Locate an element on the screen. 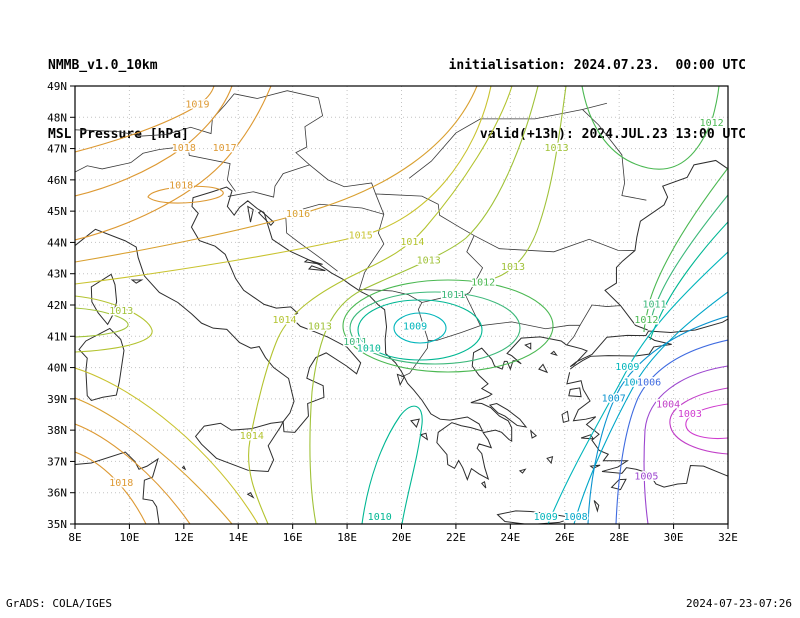 Image resolution: width=800 pixels, height=618 pixels. island-milos is located at coordinates (522, 471).